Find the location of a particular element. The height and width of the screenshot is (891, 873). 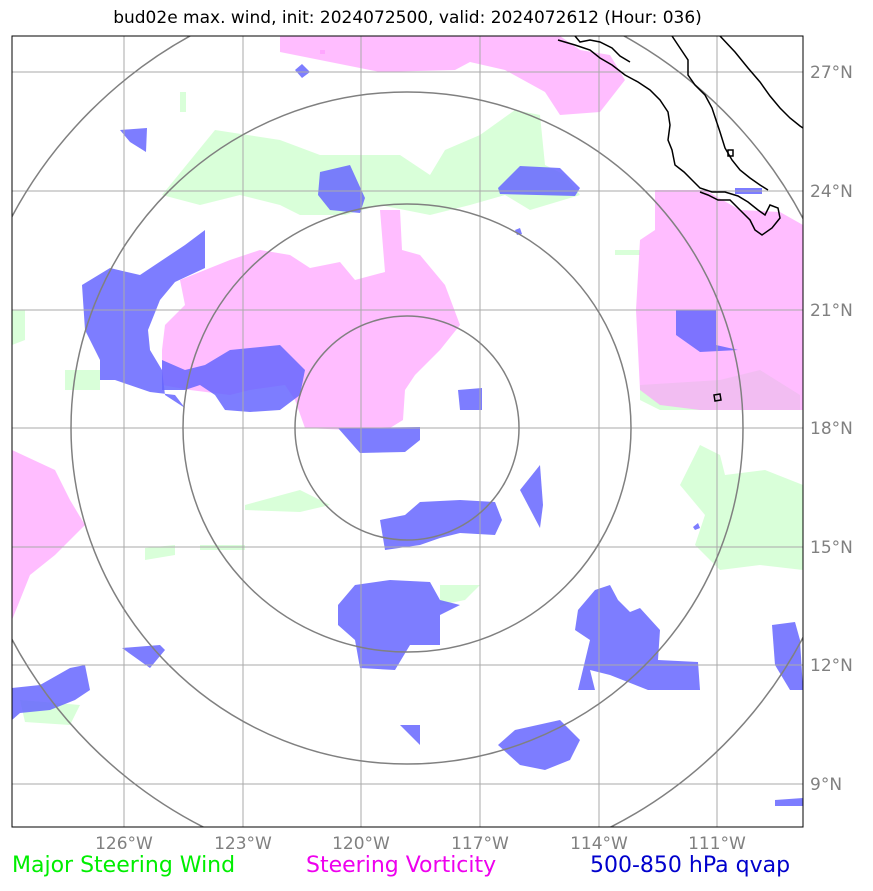

coastline-gulf is located at coordinates (602, 49).